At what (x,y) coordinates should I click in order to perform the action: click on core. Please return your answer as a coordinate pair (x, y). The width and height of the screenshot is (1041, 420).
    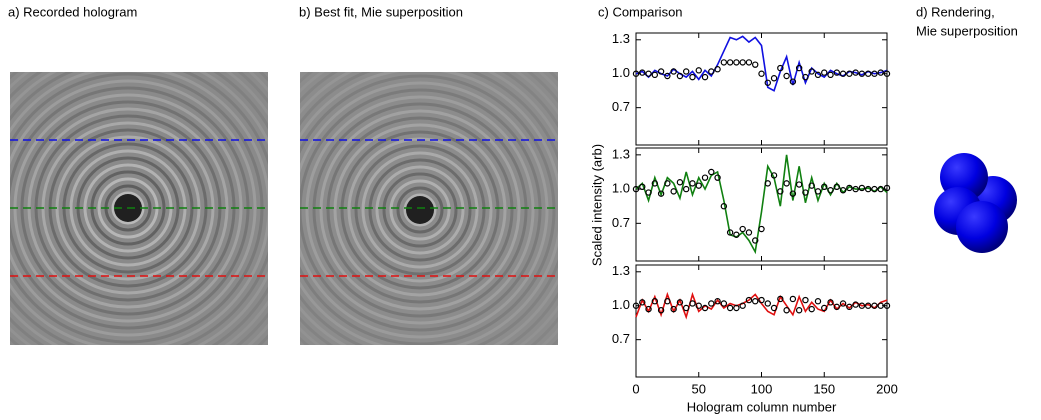
    Looking at the image, I should click on (420, 210).